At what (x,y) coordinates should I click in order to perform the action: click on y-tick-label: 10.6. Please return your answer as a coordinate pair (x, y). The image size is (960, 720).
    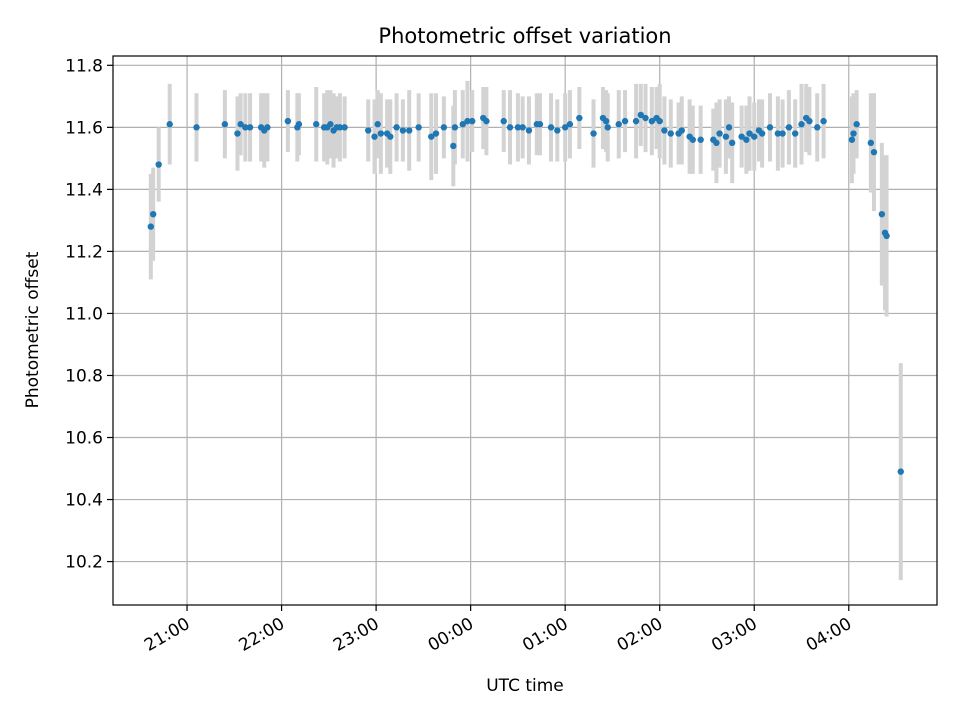
    Looking at the image, I should click on (84, 439).